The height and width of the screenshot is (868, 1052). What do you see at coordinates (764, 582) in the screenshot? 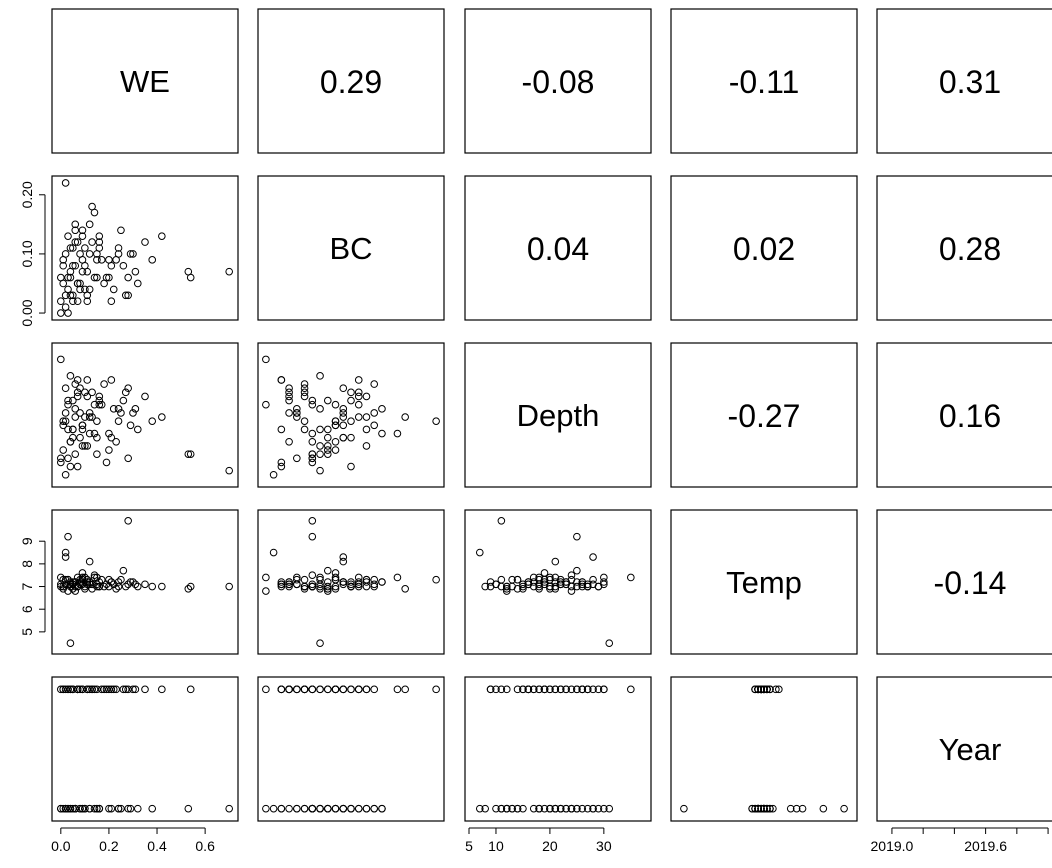
I see `variable-name-label: Temp` at bounding box center [764, 582].